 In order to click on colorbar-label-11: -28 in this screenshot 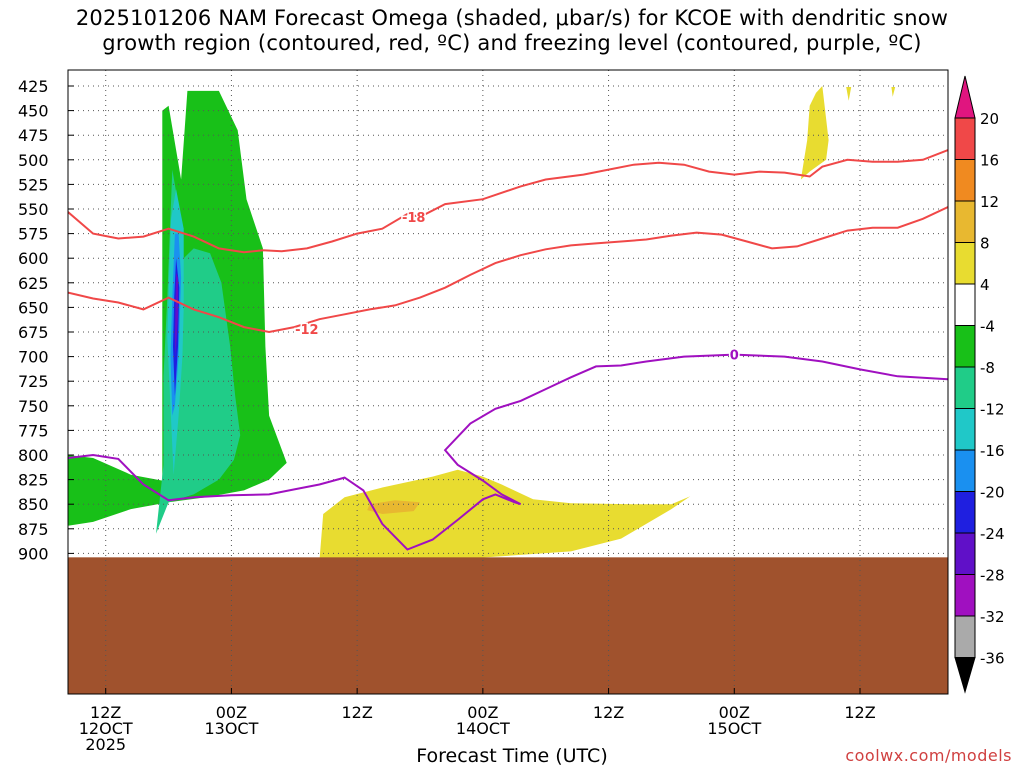, I will do `click(992, 576)`.